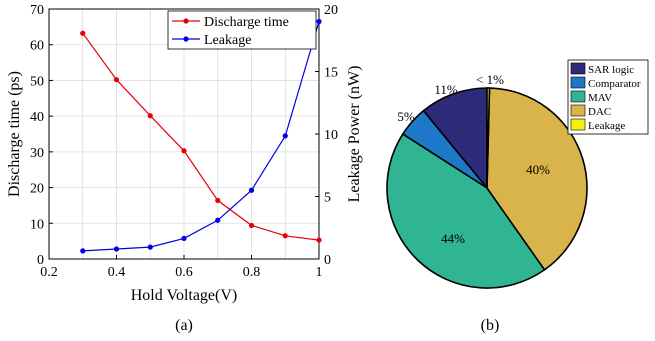  I want to click on pie-legend: SAR logic Comparator MAV DAC Leakage, so click(608, 97).